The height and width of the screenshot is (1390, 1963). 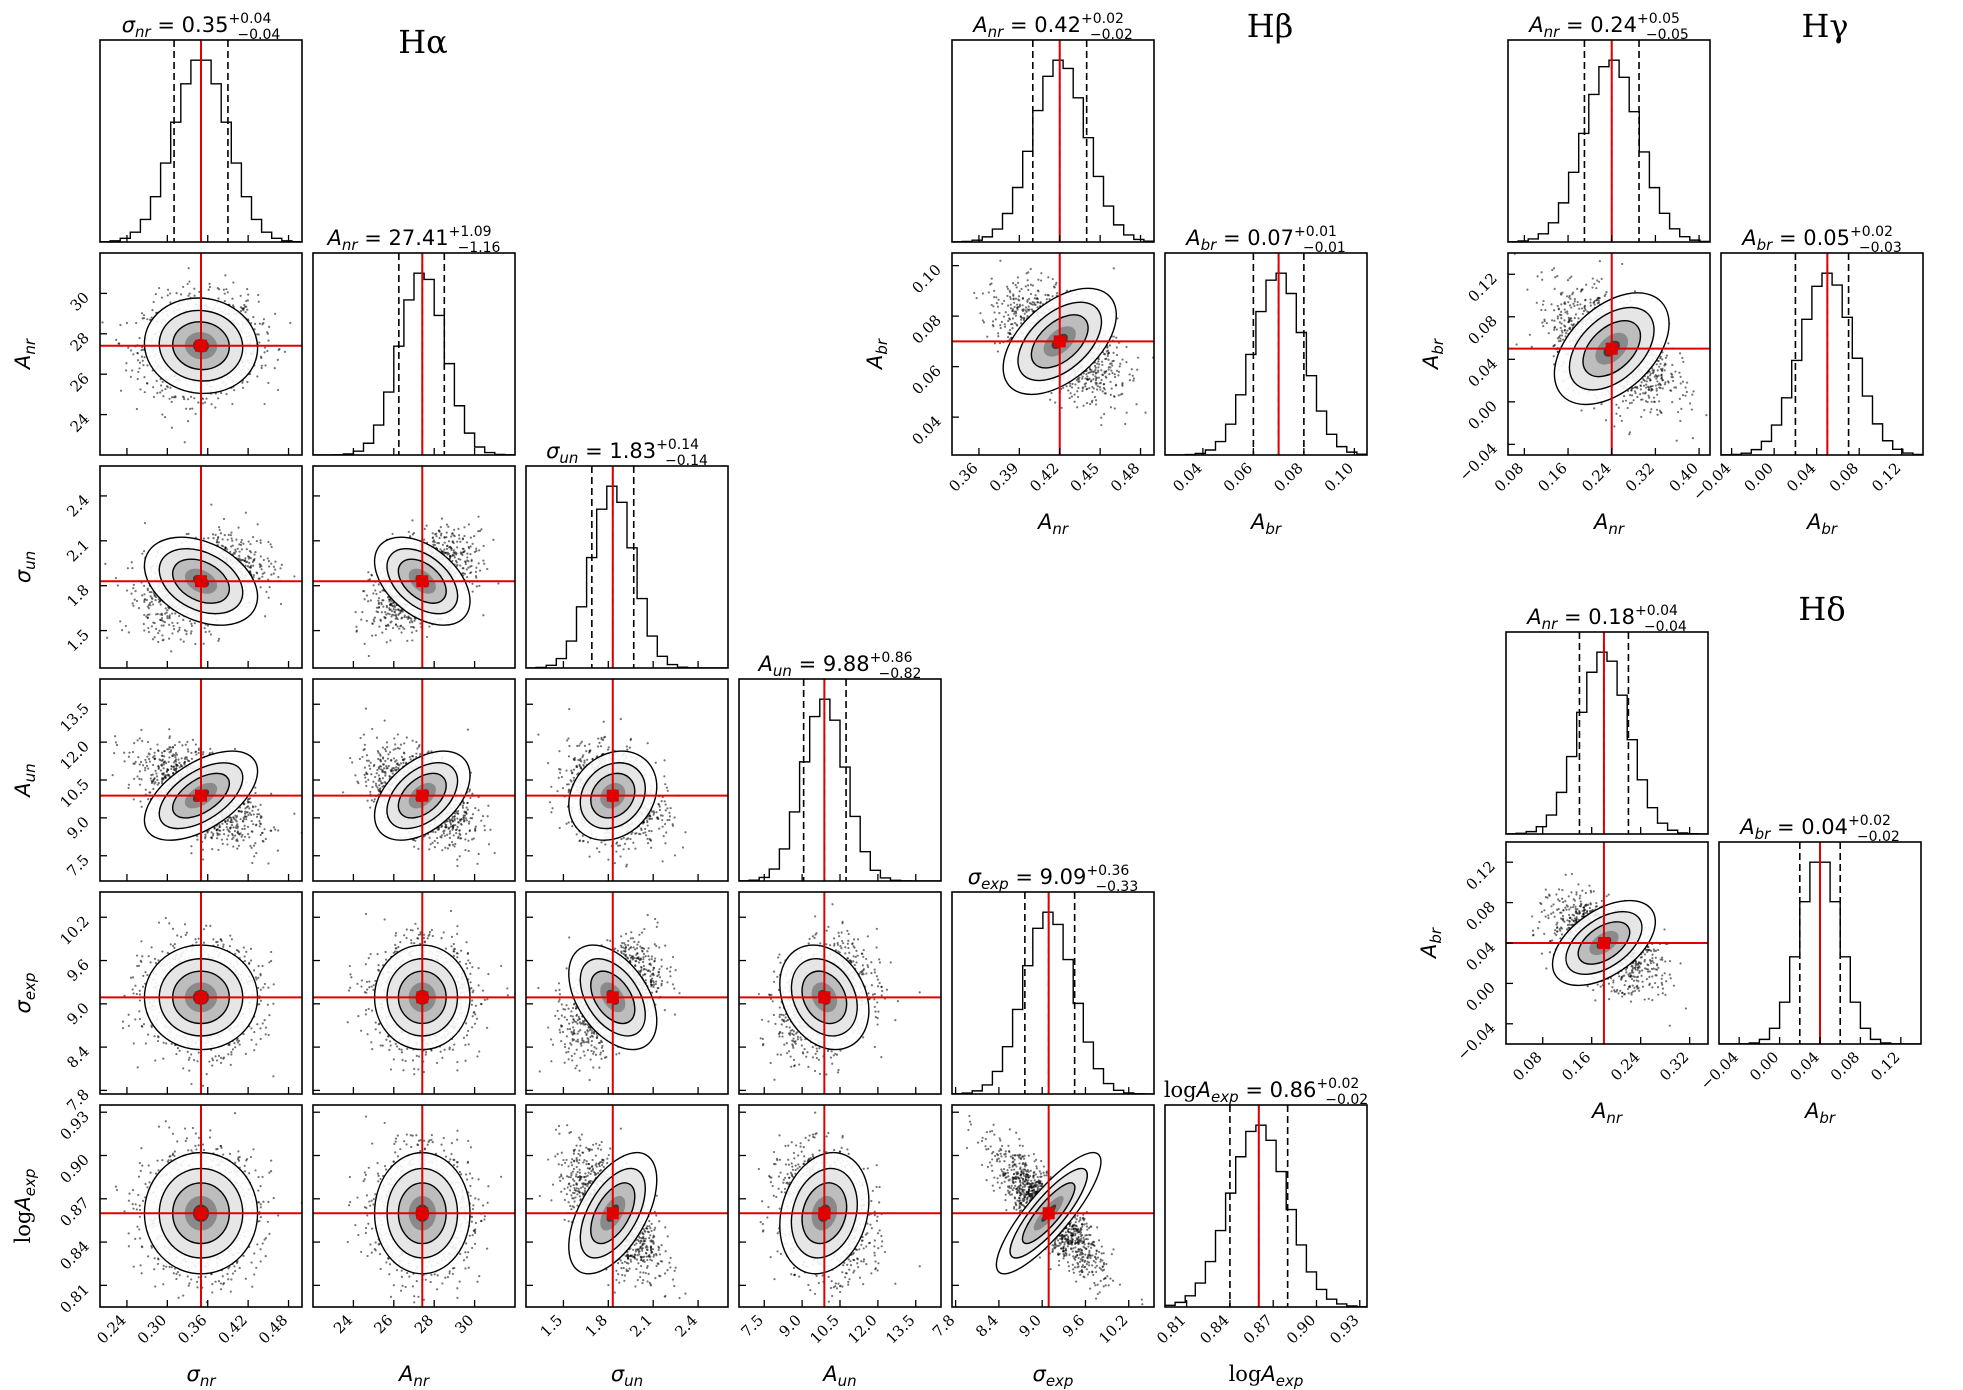 I want to click on group-label-hgamma: Hγ, so click(x=1824, y=26).